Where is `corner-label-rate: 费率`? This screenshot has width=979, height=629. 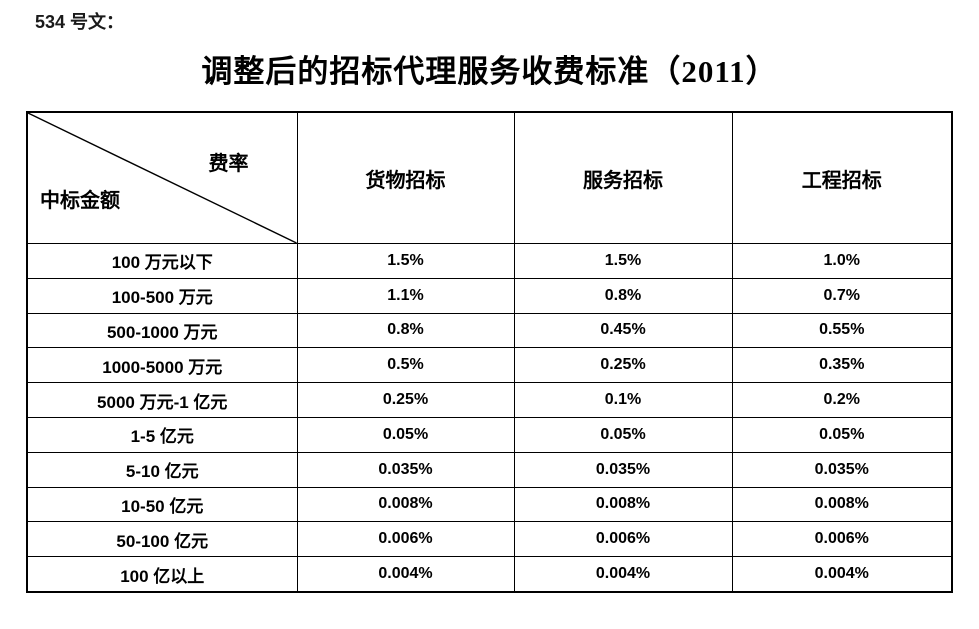 corner-label-rate: 费率 is located at coordinates (228, 164).